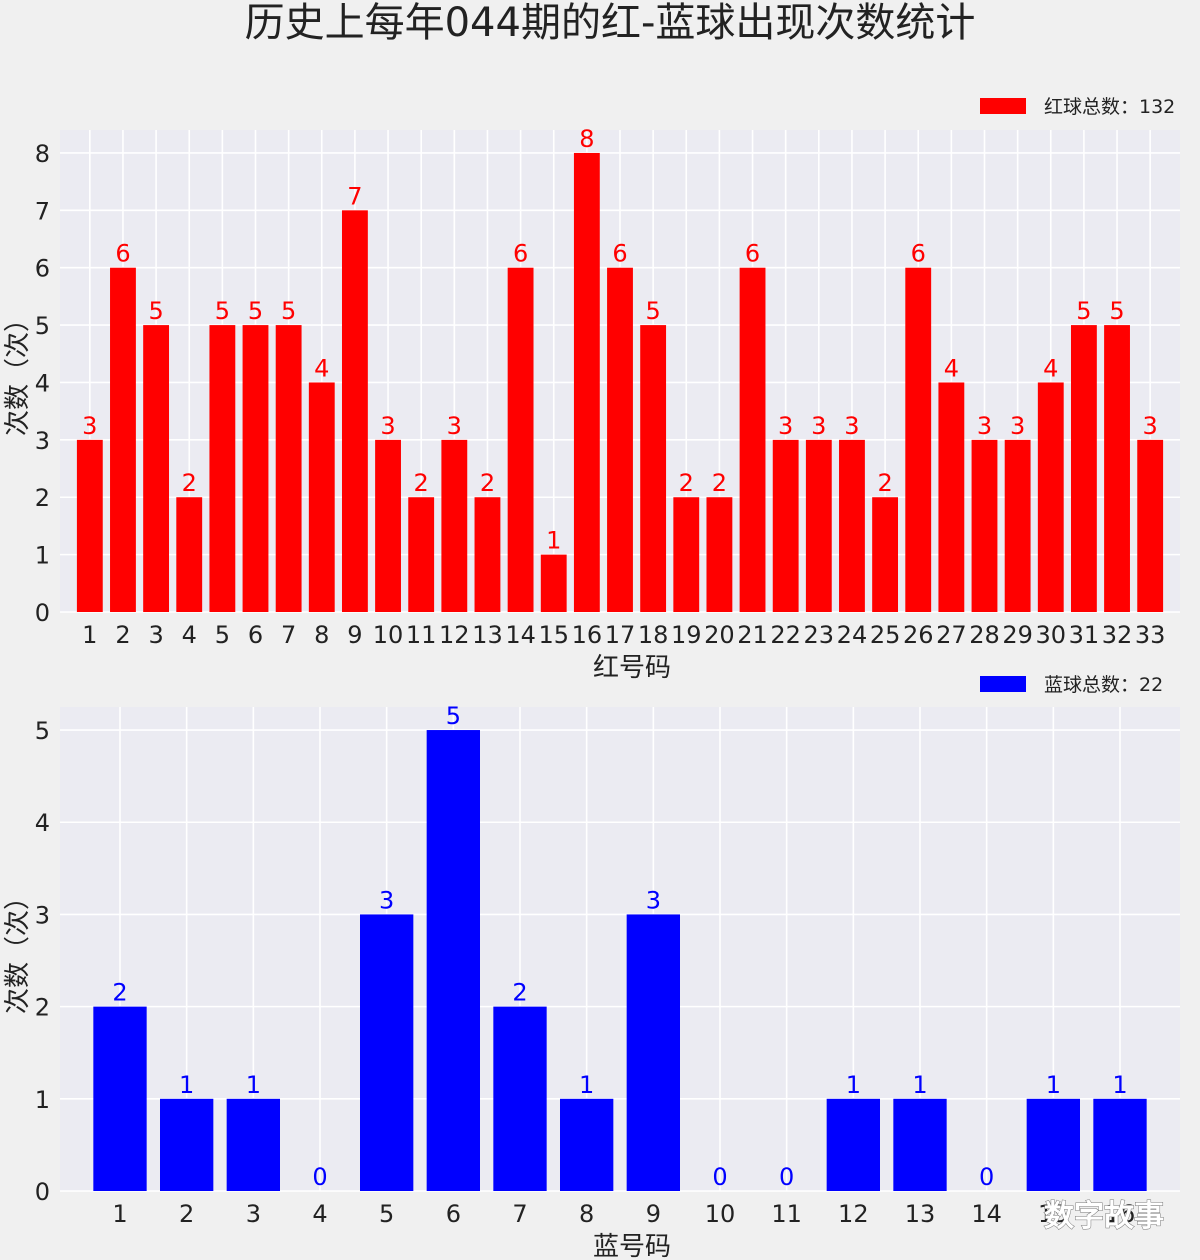  What do you see at coordinates (454, 635) in the screenshot?
I see `x-tick-label: 12` at bounding box center [454, 635].